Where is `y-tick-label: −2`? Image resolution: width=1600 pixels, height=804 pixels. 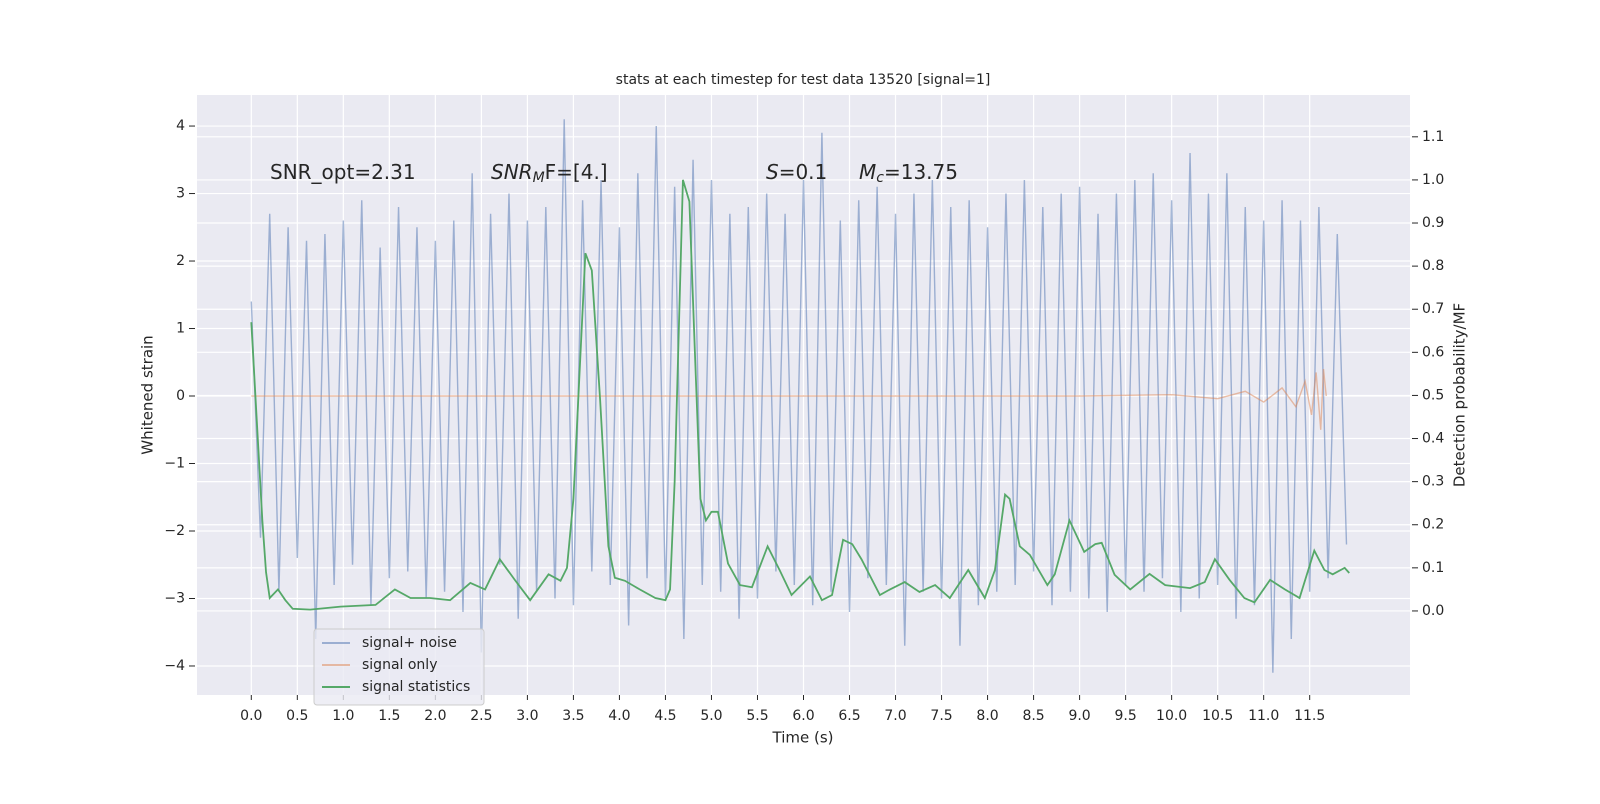
y-tick-label: −2 is located at coordinates (174, 531).